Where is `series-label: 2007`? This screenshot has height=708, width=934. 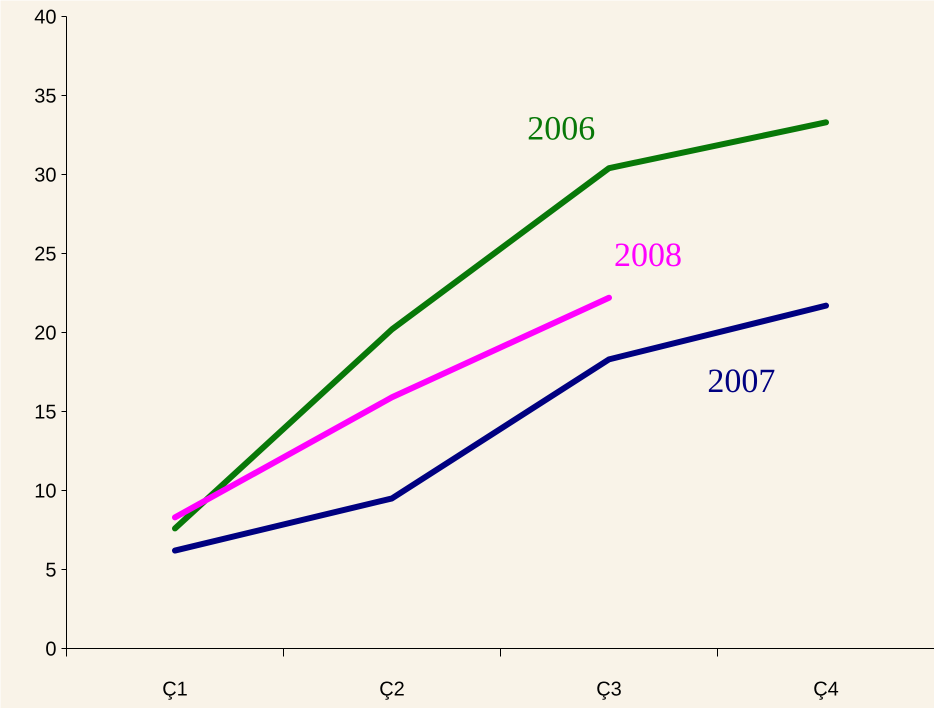
series-label: 2007 is located at coordinates (741, 381).